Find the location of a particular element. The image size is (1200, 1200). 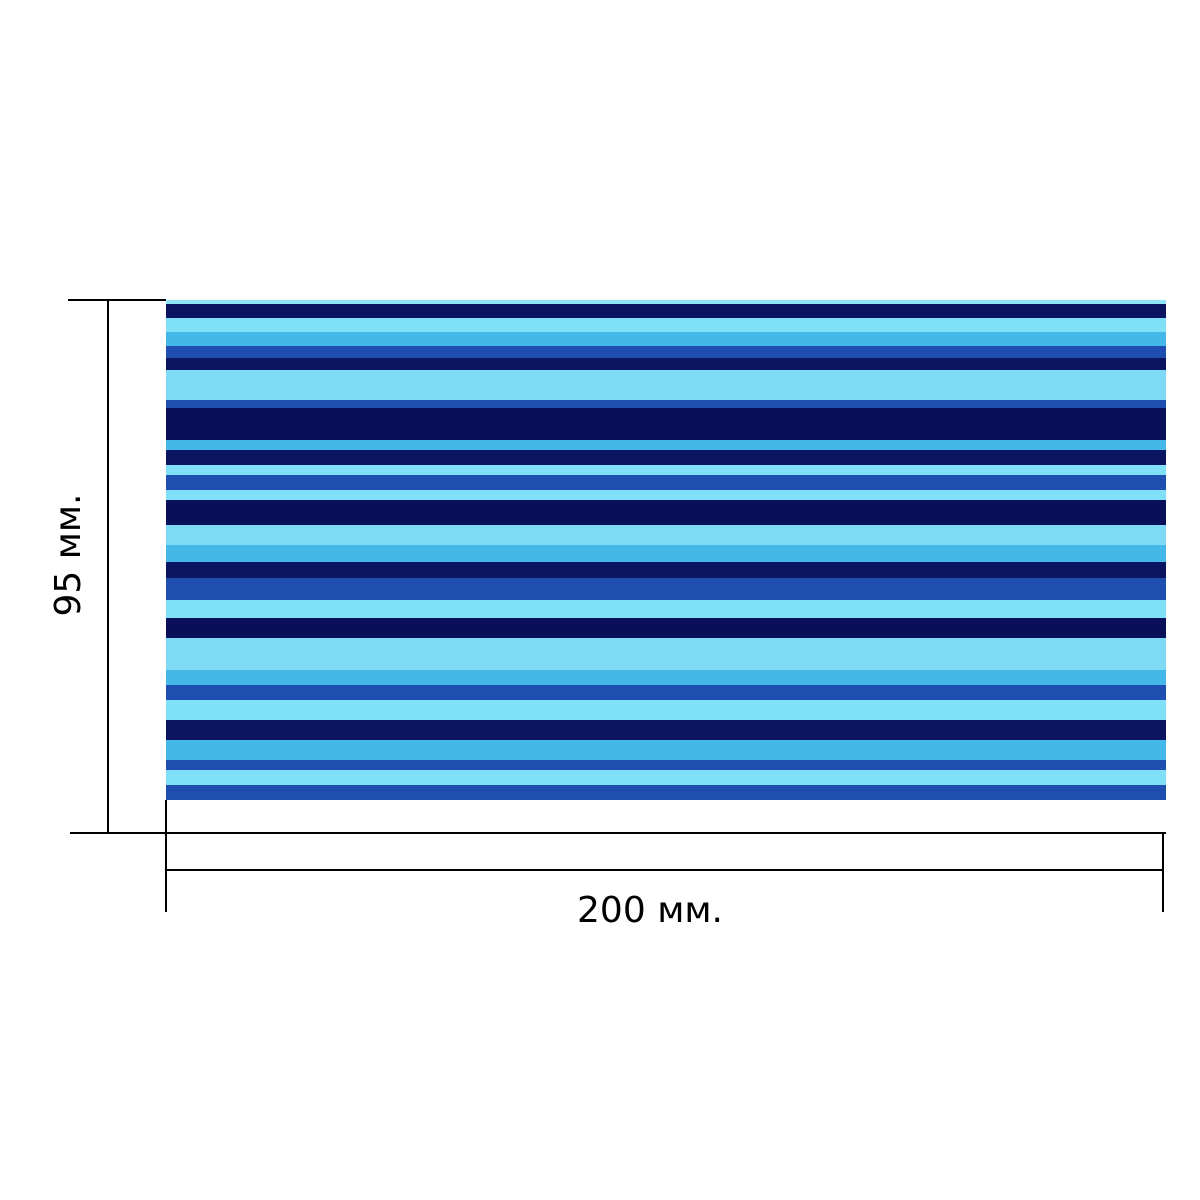

width-label: 200 мм. is located at coordinates (650, 910).